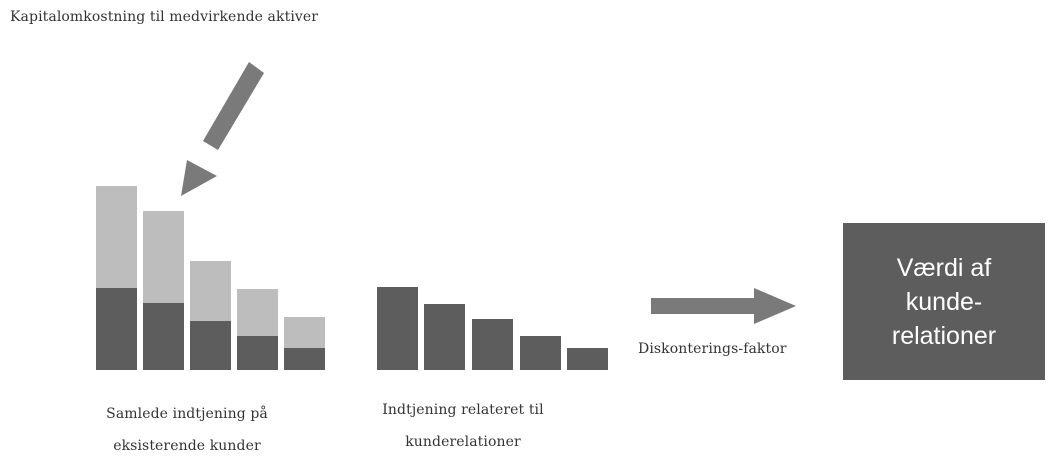 This screenshot has width=1051, height=462. What do you see at coordinates (704, 306) in the screenshot?
I see `discount-arrow-shaft` at bounding box center [704, 306].